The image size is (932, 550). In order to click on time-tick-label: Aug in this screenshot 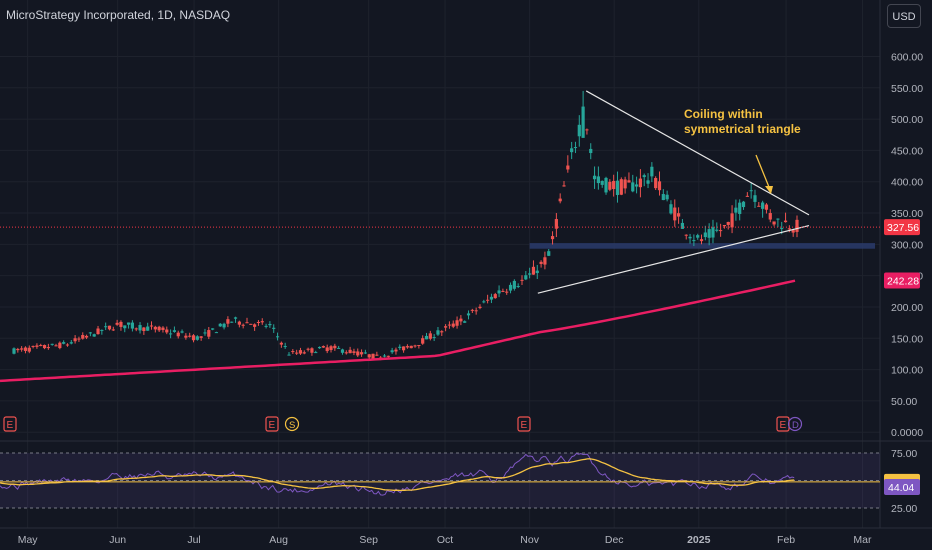, I will do `click(278, 540)`.